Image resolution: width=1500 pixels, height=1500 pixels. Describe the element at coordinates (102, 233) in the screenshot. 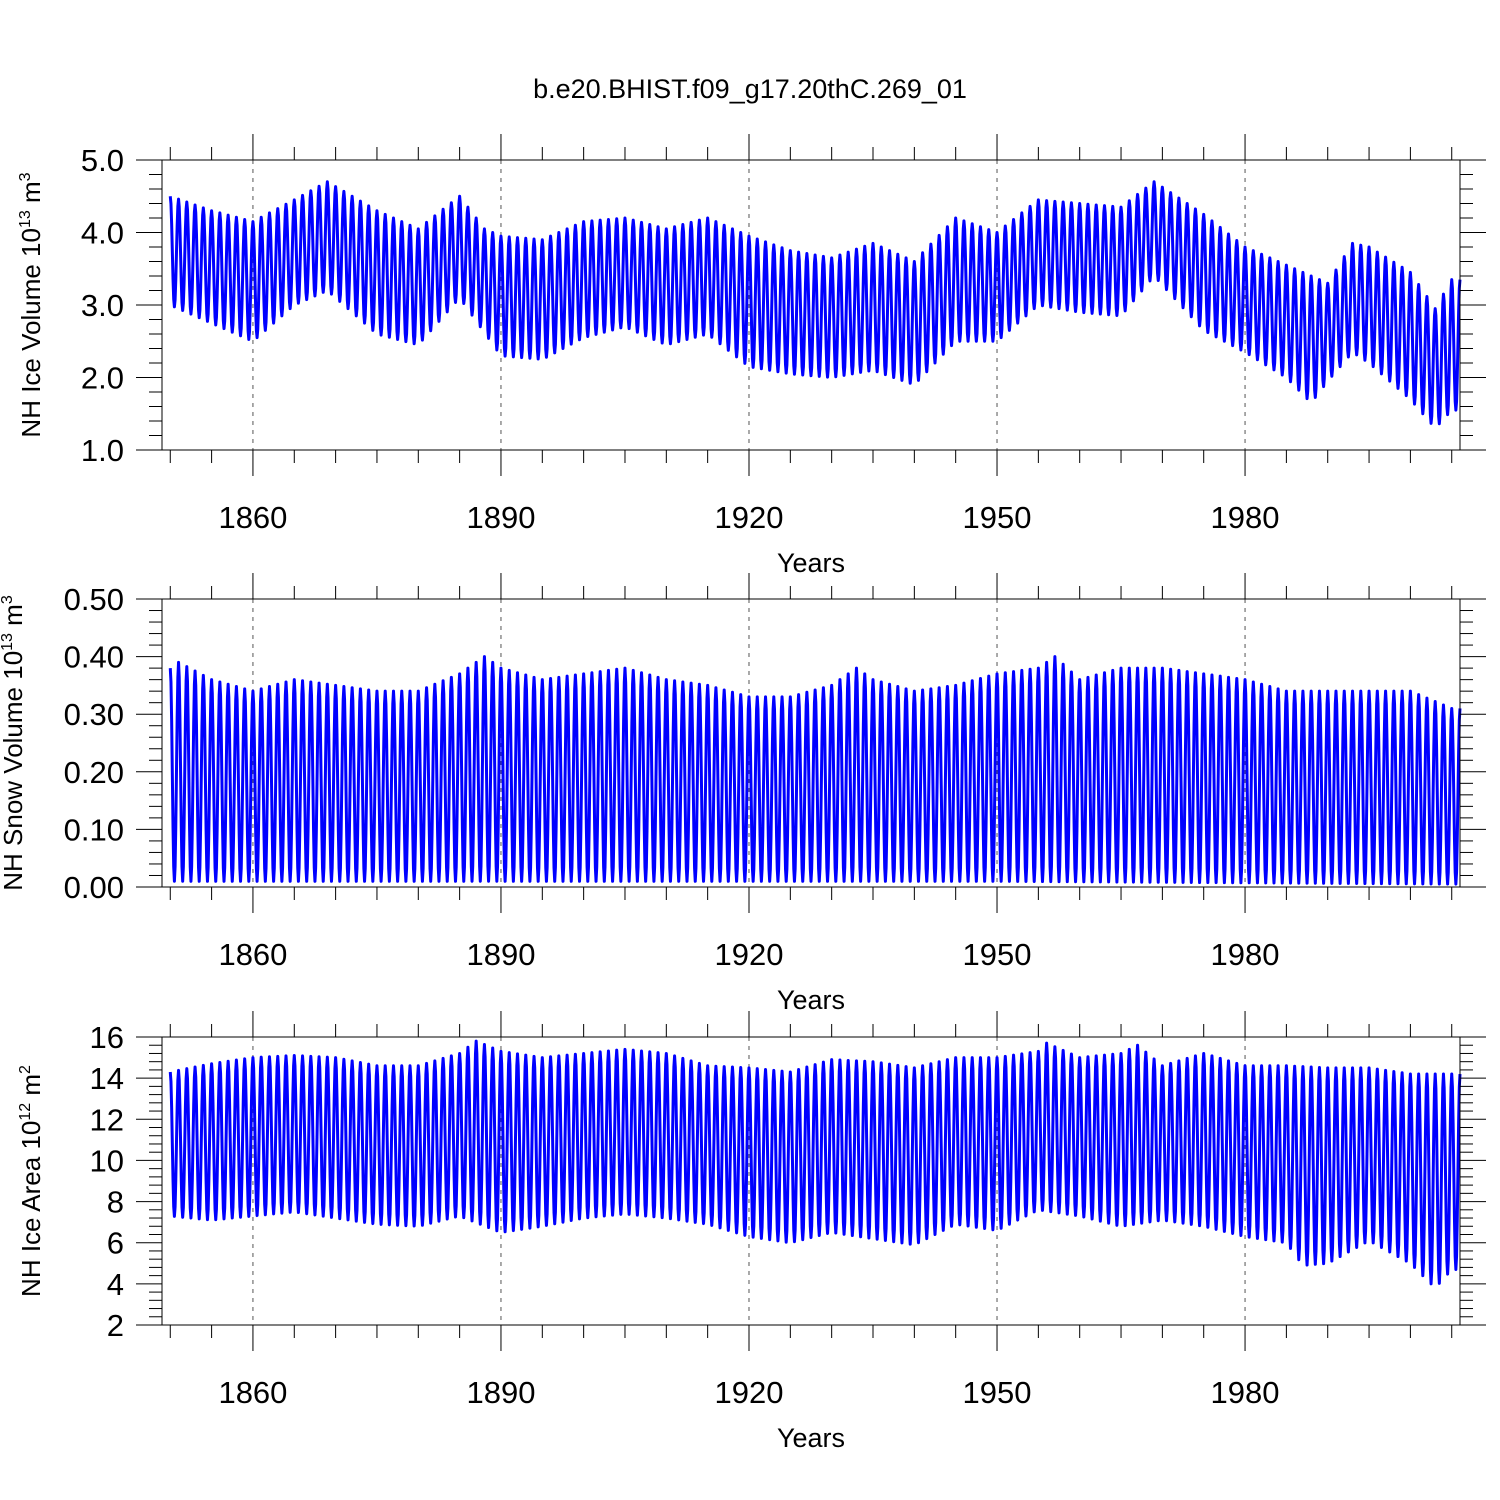

I see `y-tick-label: 4.0` at that location.